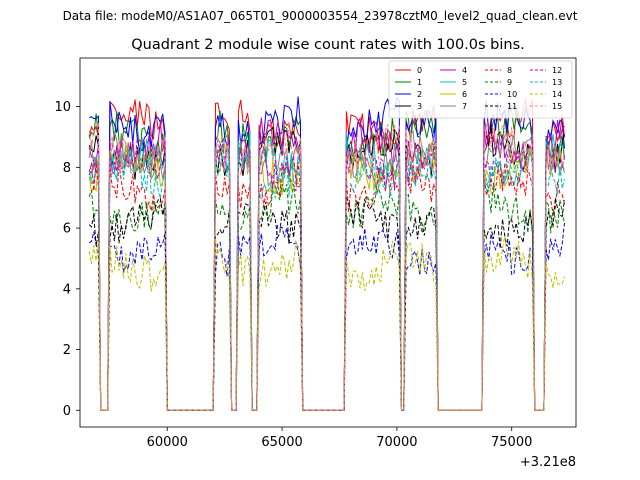 Image resolution: width=640 pixels, height=480 pixels. Describe the element at coordinates (464, 70) in the screenshot. I see `legend-label-4: 4` at that location.